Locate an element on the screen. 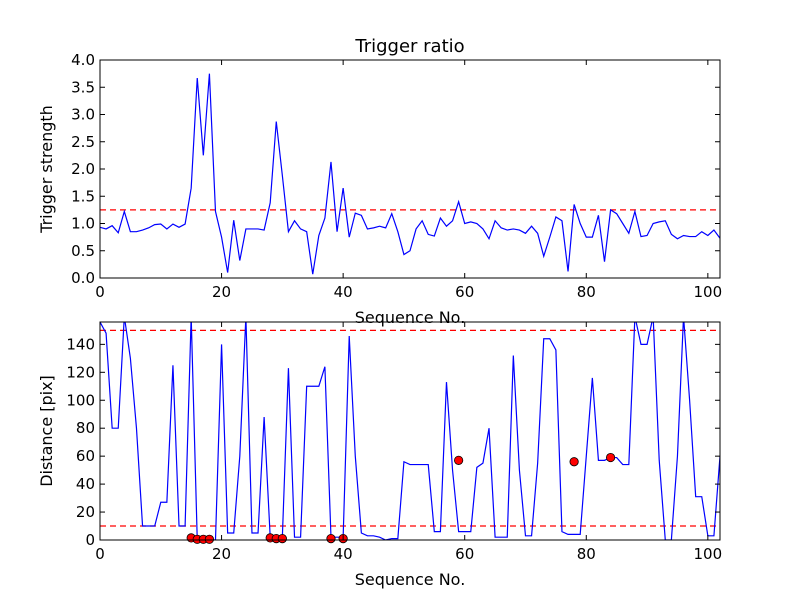 The image size is (800, 600). y-tick-label: 0.5 is located at coordinates (83, 251).